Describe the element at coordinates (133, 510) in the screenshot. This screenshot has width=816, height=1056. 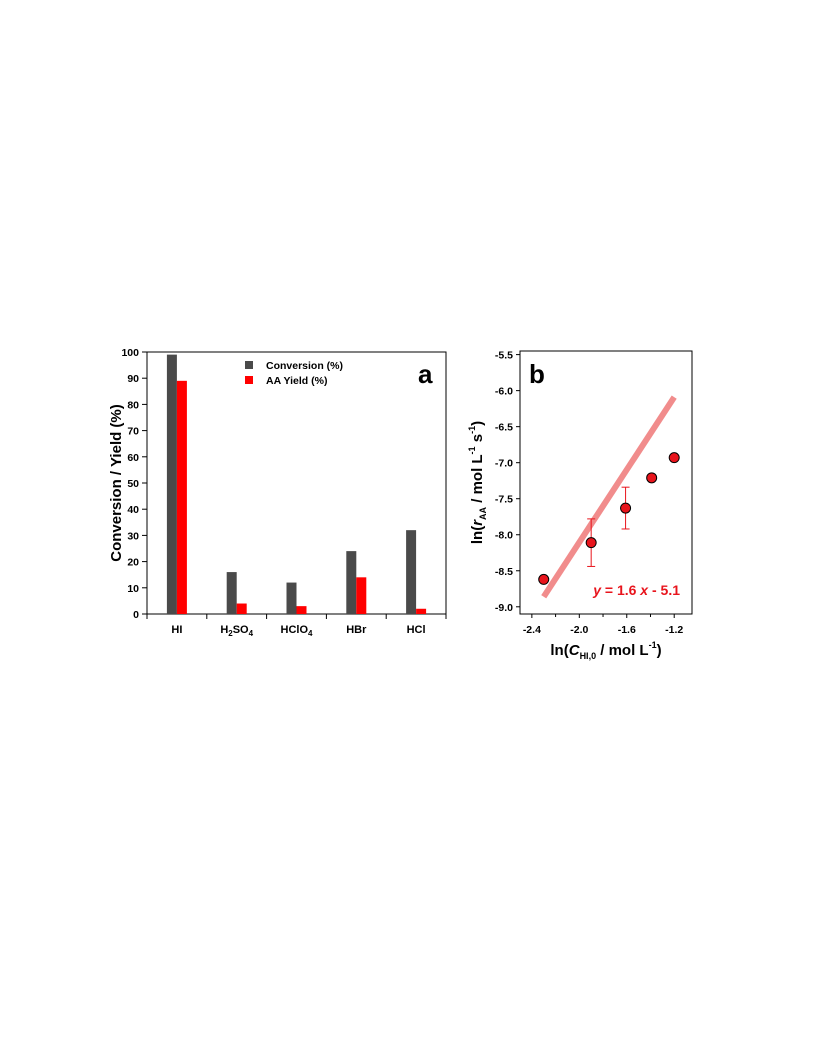
I see `y-tick-label: 40` at that location.